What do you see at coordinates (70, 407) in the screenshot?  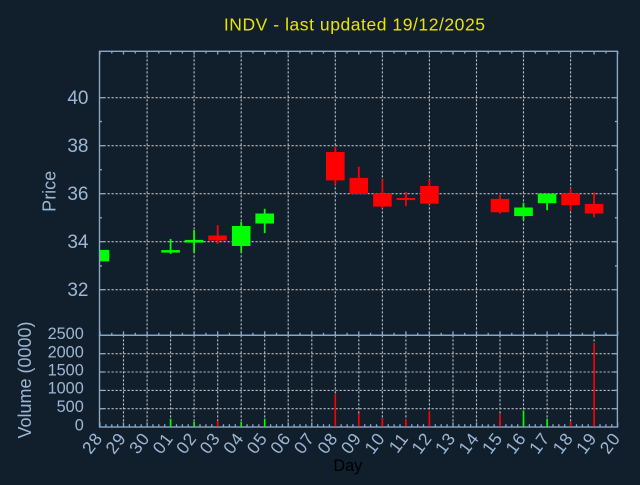 I see `svg-text: 500` at bounding box center [70, 407].